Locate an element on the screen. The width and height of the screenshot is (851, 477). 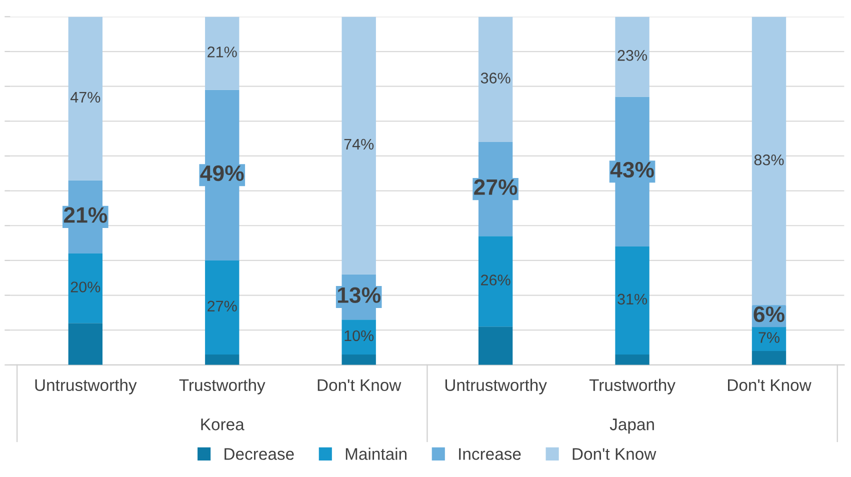
data-label: 23% is located at coordinates (633, 55).